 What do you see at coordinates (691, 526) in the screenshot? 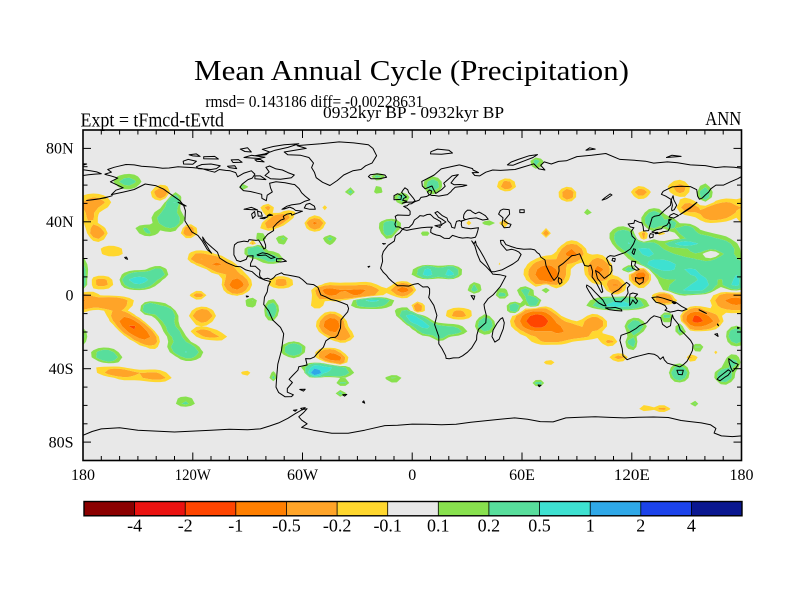
I see `svg-text: 4` at bounding box center [691, 526].